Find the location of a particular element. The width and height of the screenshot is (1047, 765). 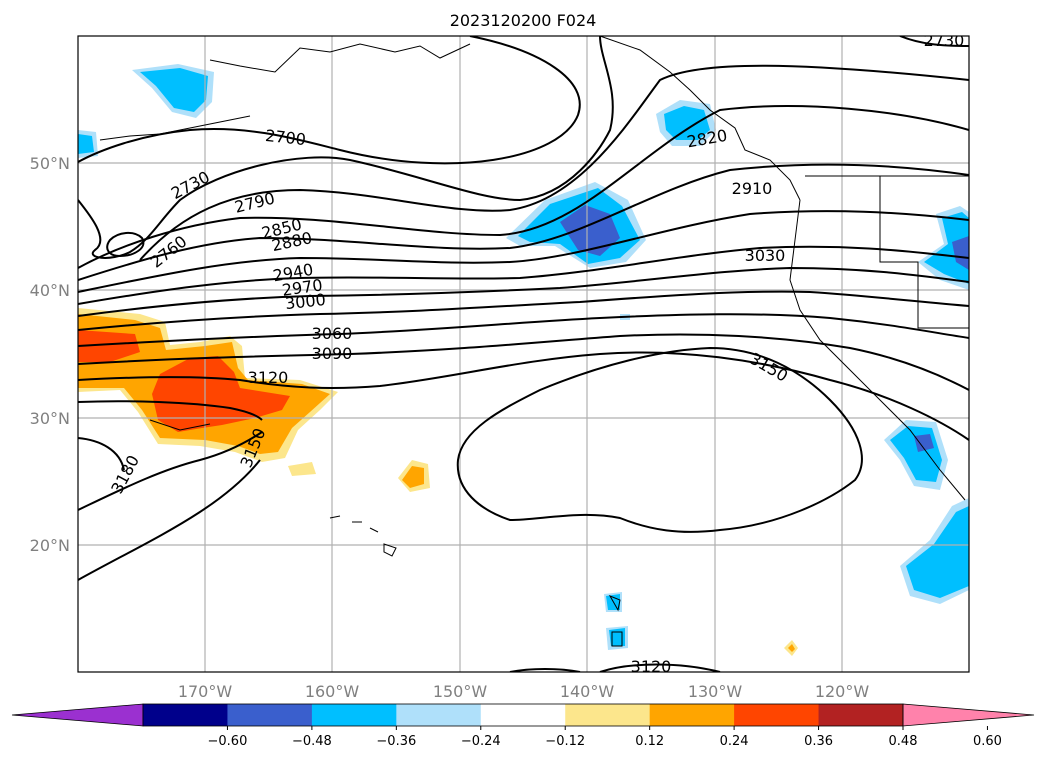

colorbar-tick-label: 0.12 is located at coordinates (649, 741).